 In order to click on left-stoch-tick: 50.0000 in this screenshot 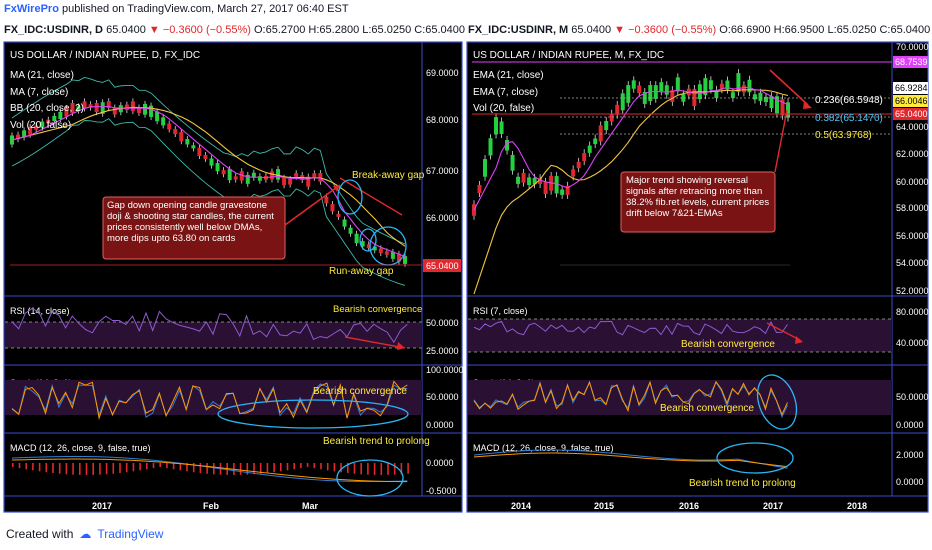, I will do `click(442, 397)`.